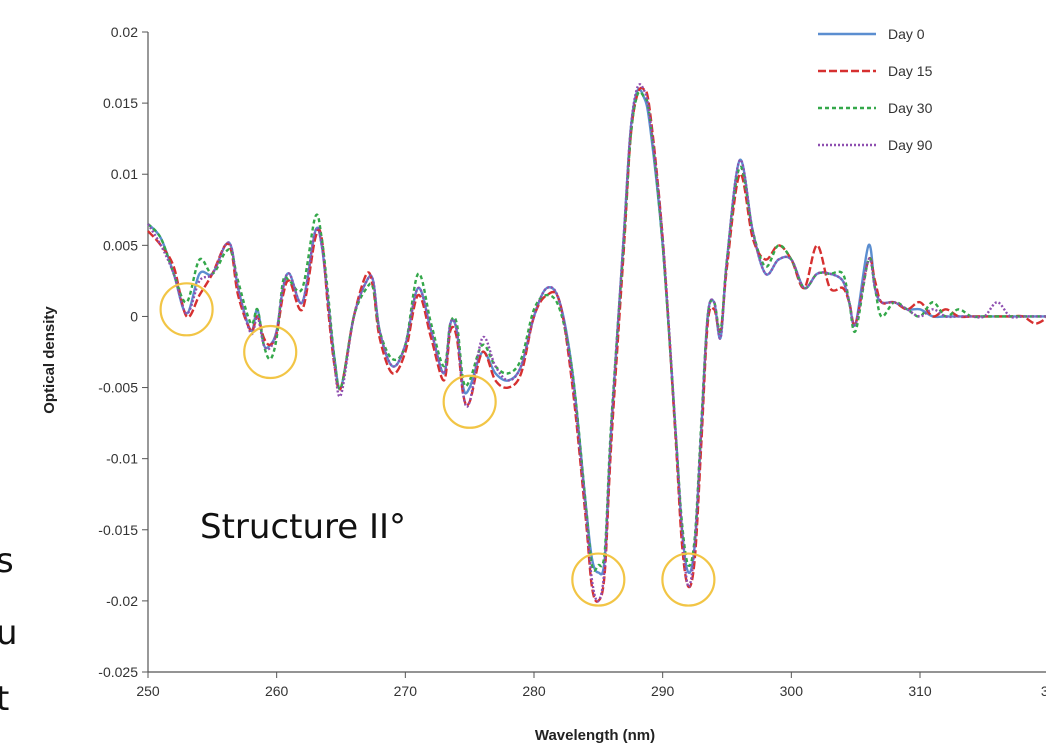 The height and width of the screenshot is (747, 1046). I want to click on y-tick-label: -0.01, so click(122, 459).